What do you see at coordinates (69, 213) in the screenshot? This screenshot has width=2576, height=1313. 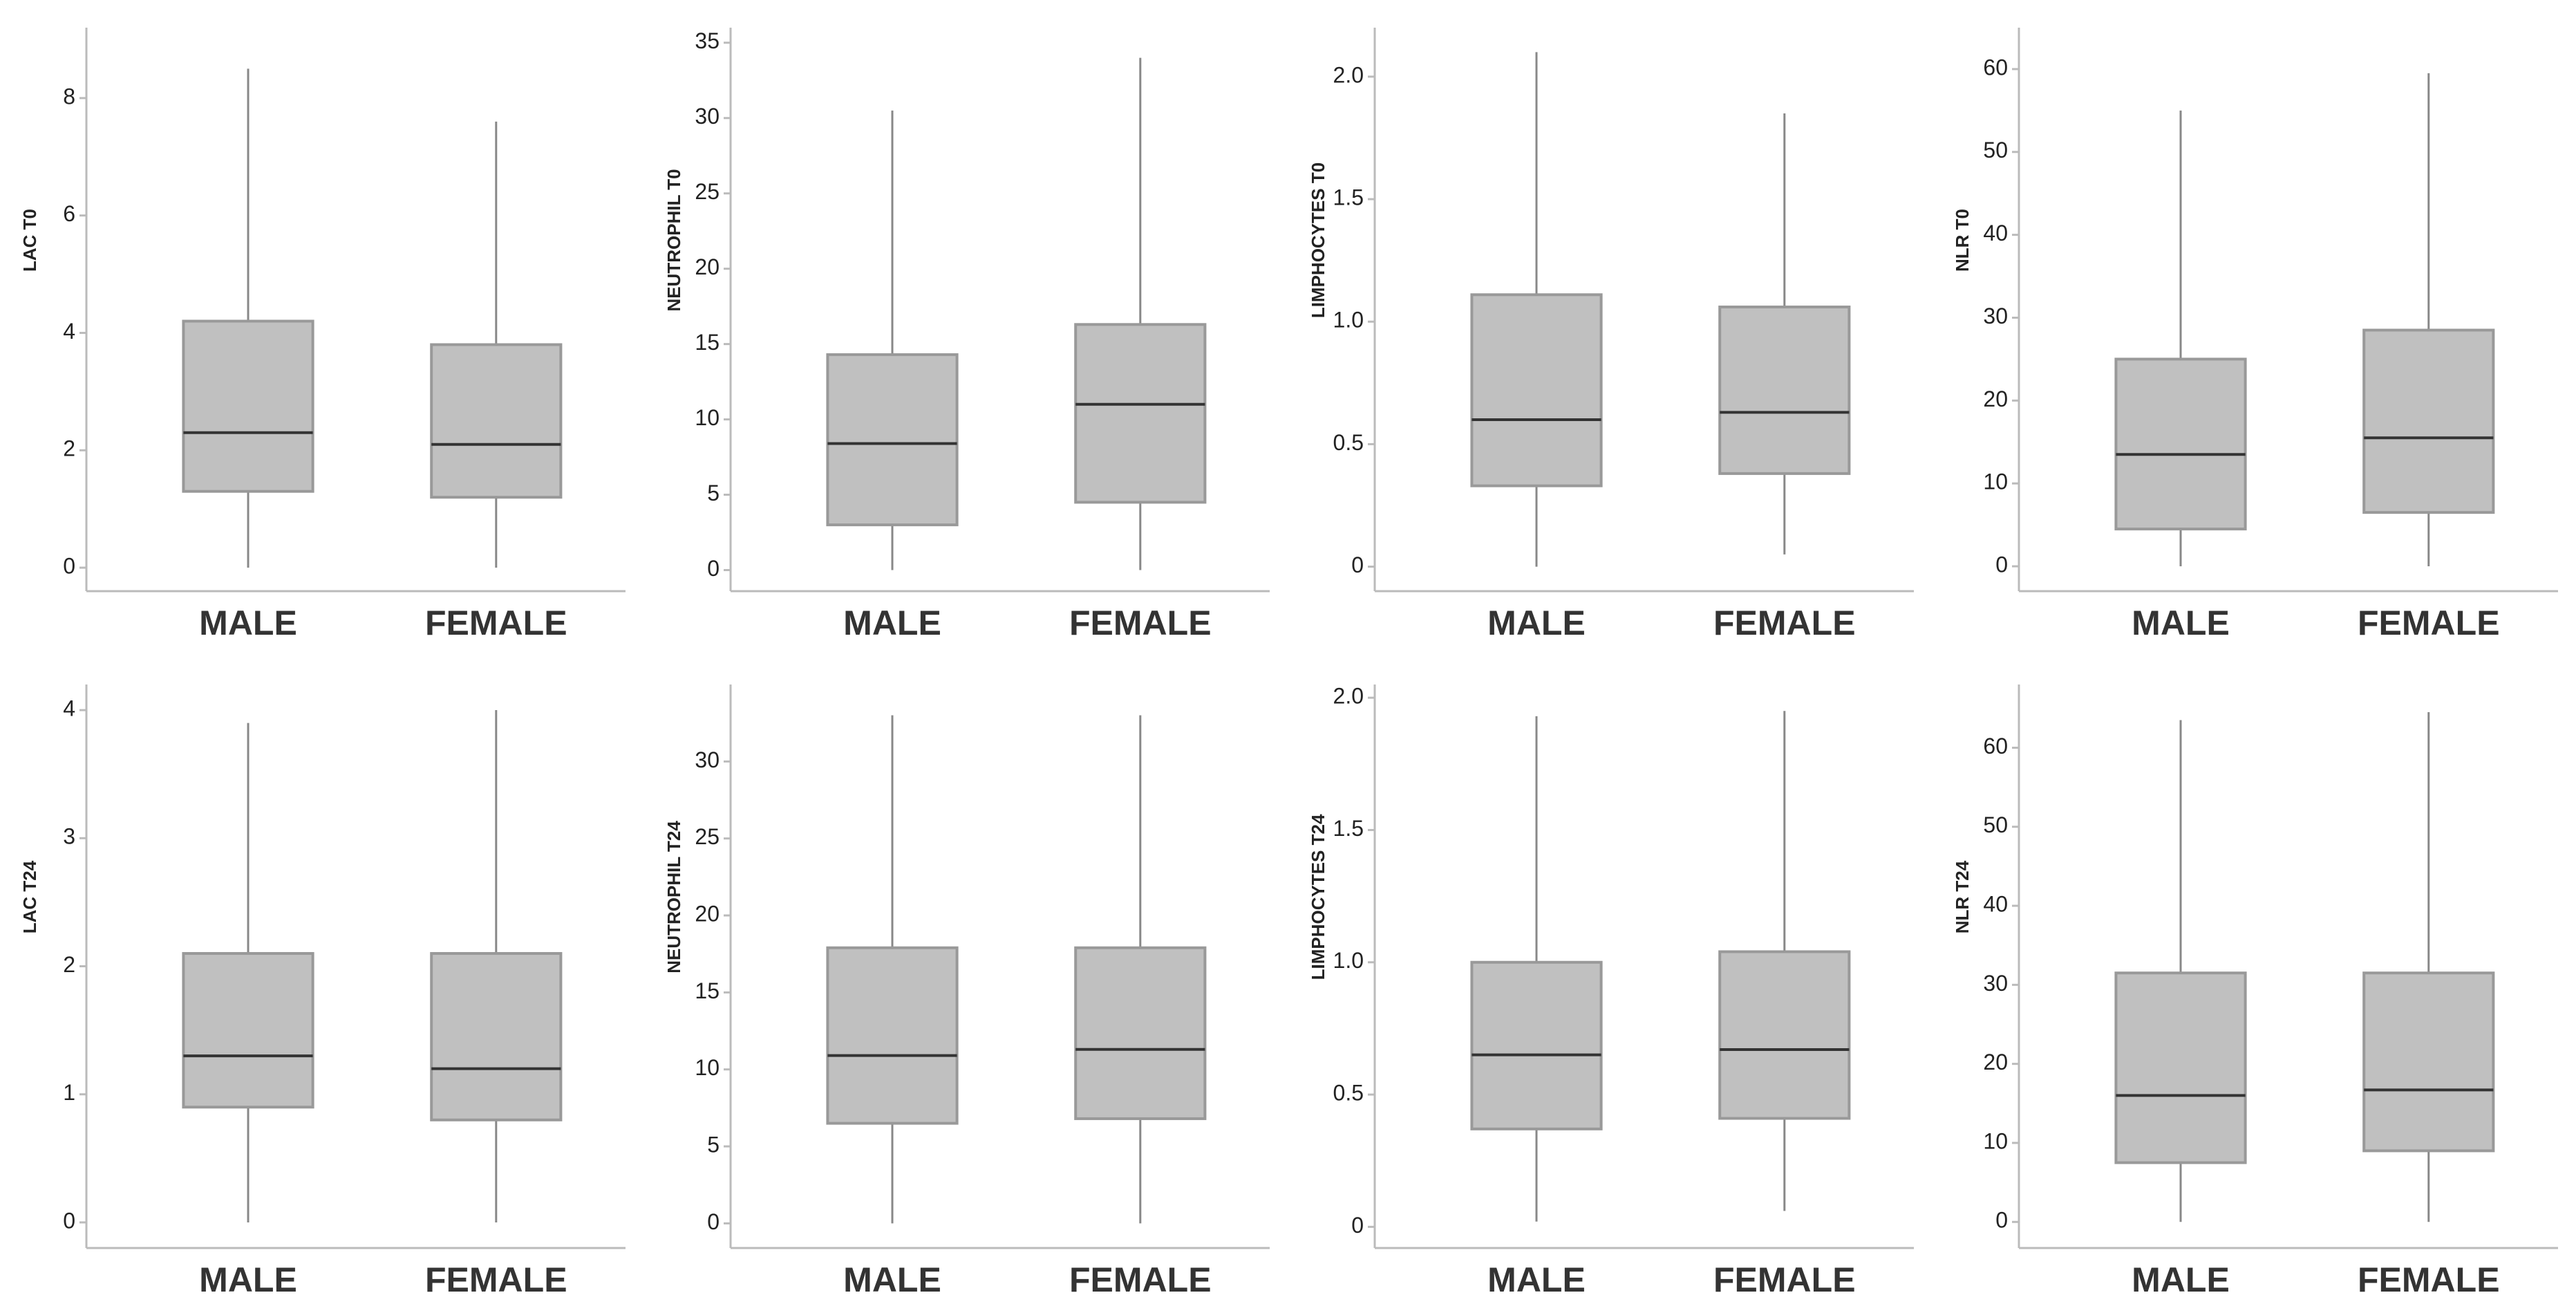 I see `y-tick-label: 6` at bounding box center [69, 213].